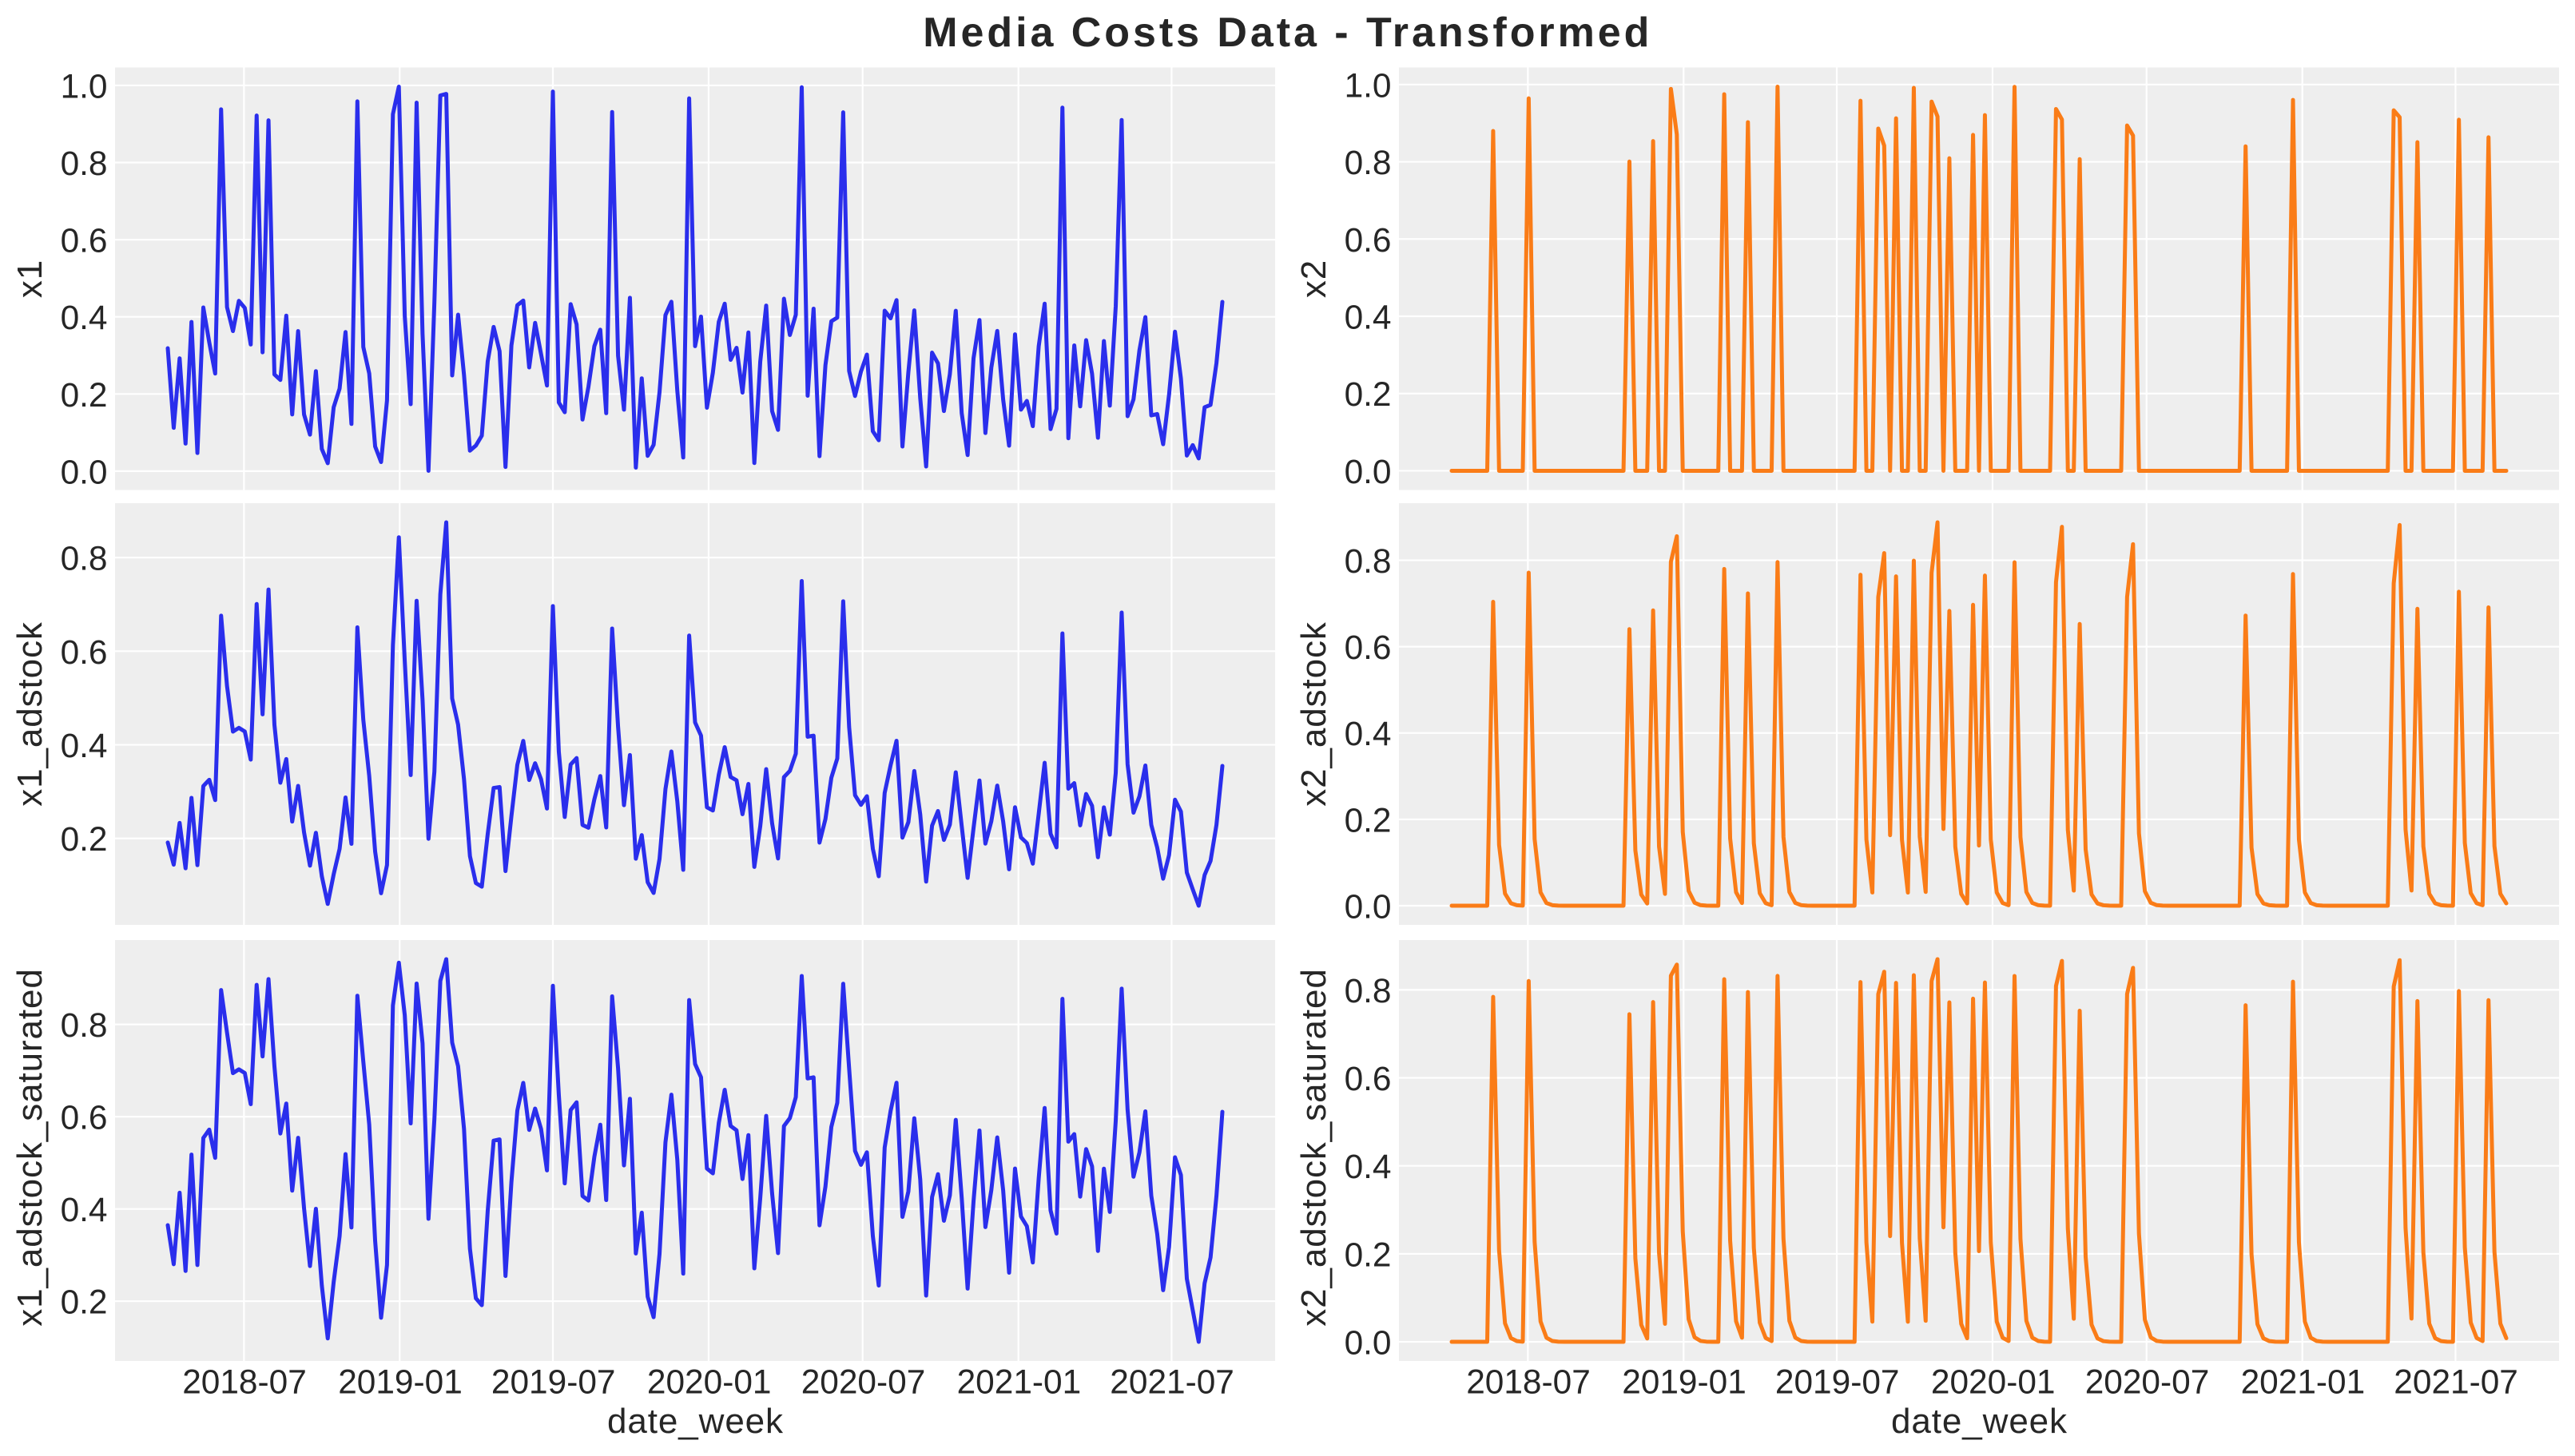  What do you see at coordinates (1287, 33) in the screenshot?
I see `svg-text: Media Costs Data - Transformed` at bounding box center [1287, 33].